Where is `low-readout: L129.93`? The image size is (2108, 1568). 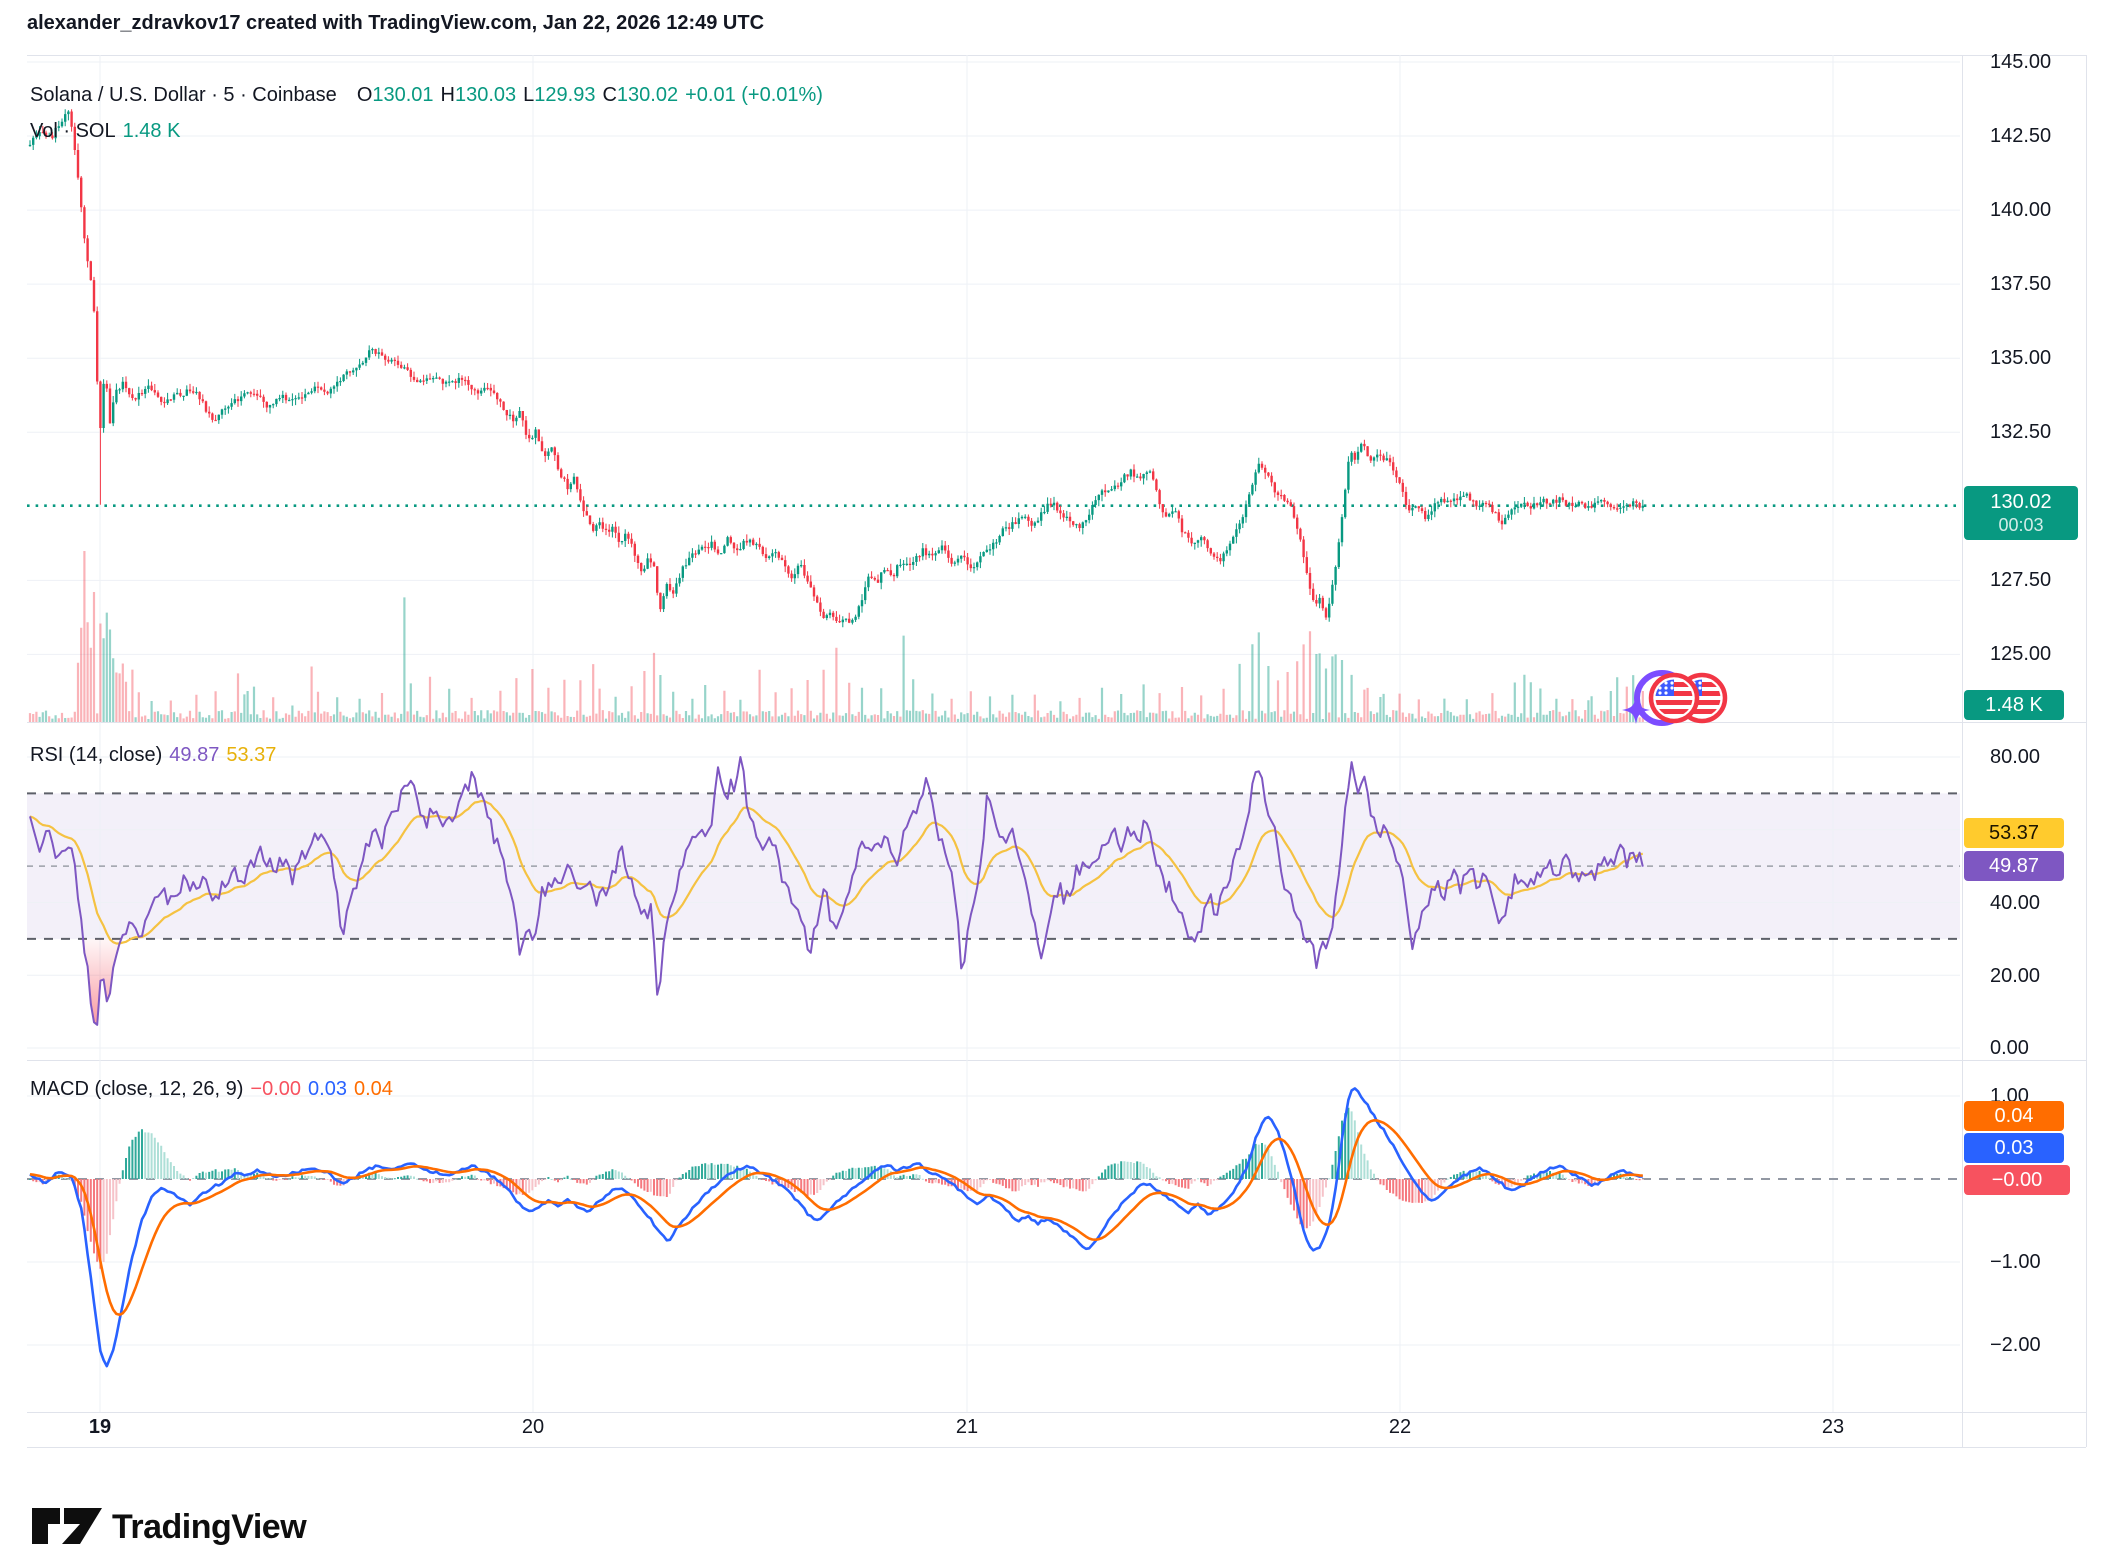 low-readout: L129.93 is located at coordinates (559, 95).